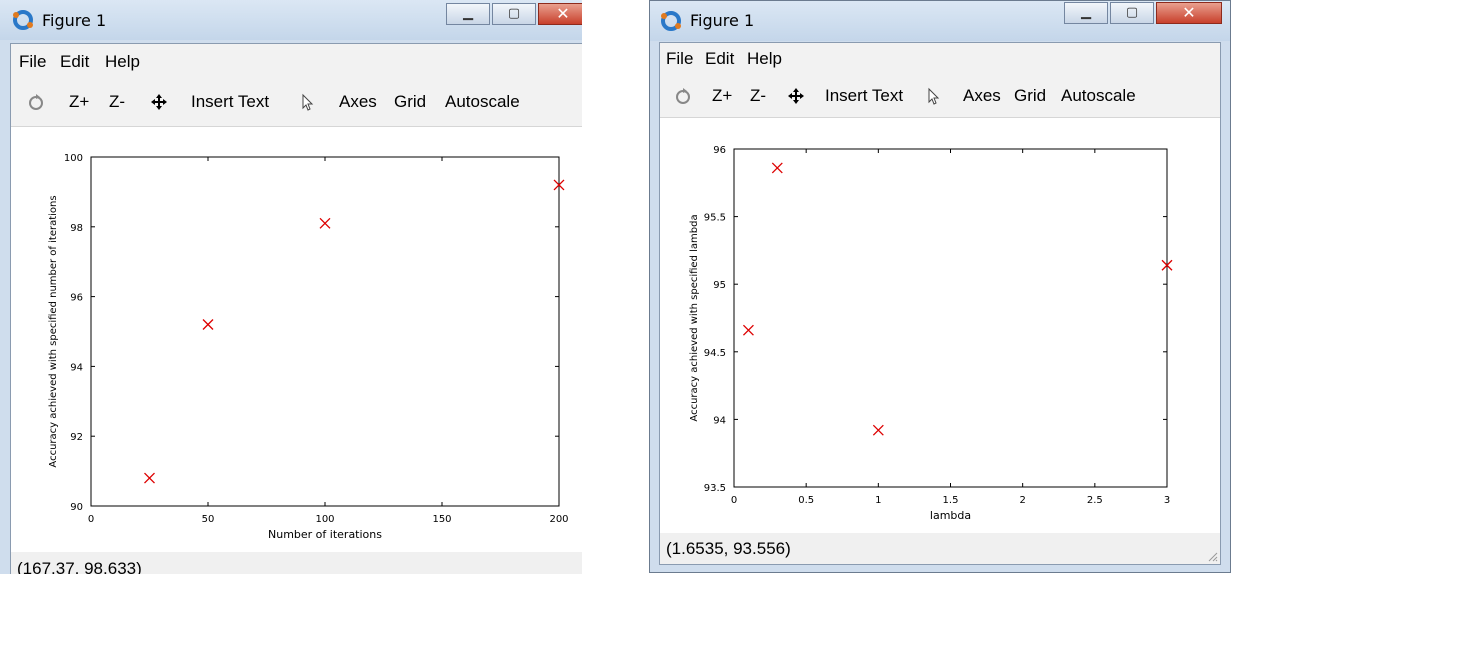  What do you see at coordinates (1167, 500) in the screenshot?
I see `x-tick-label: 3` at bounding box center [1167, 500].